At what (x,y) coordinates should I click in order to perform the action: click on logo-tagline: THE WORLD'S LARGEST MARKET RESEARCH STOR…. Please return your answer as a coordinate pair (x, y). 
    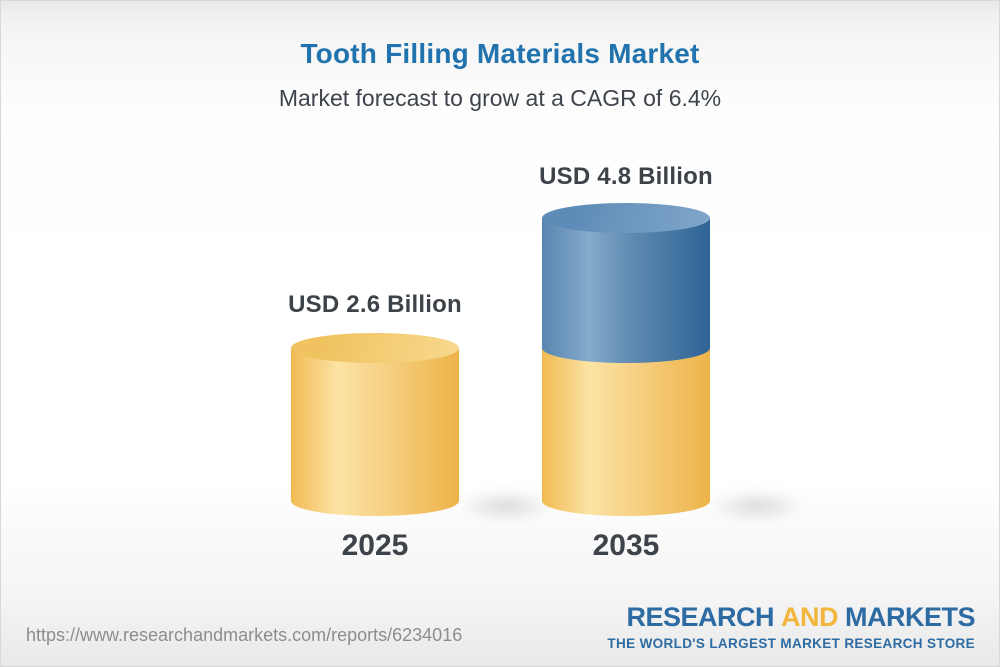
    Looking at the image, I should click on (791, 643).